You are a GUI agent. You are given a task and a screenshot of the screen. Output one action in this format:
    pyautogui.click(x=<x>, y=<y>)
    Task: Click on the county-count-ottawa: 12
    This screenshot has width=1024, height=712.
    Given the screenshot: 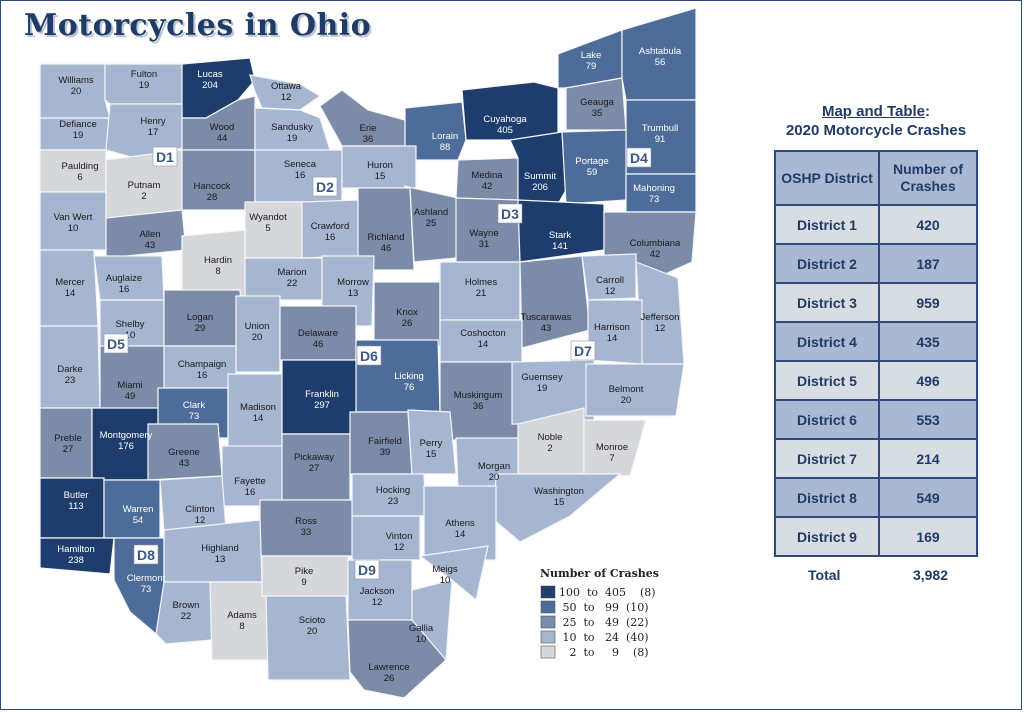 What is the action you would take?
    pyautogui.click(x=286, y=97)
    